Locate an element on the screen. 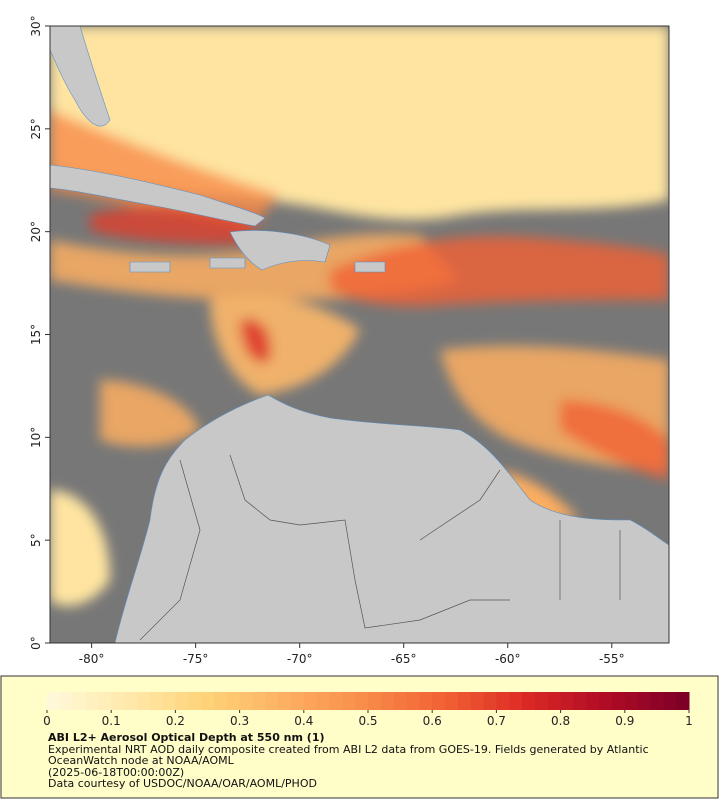 This screenshot has height=800, width=720. y-tick-label: 25° is located at coordinates (36, 128).